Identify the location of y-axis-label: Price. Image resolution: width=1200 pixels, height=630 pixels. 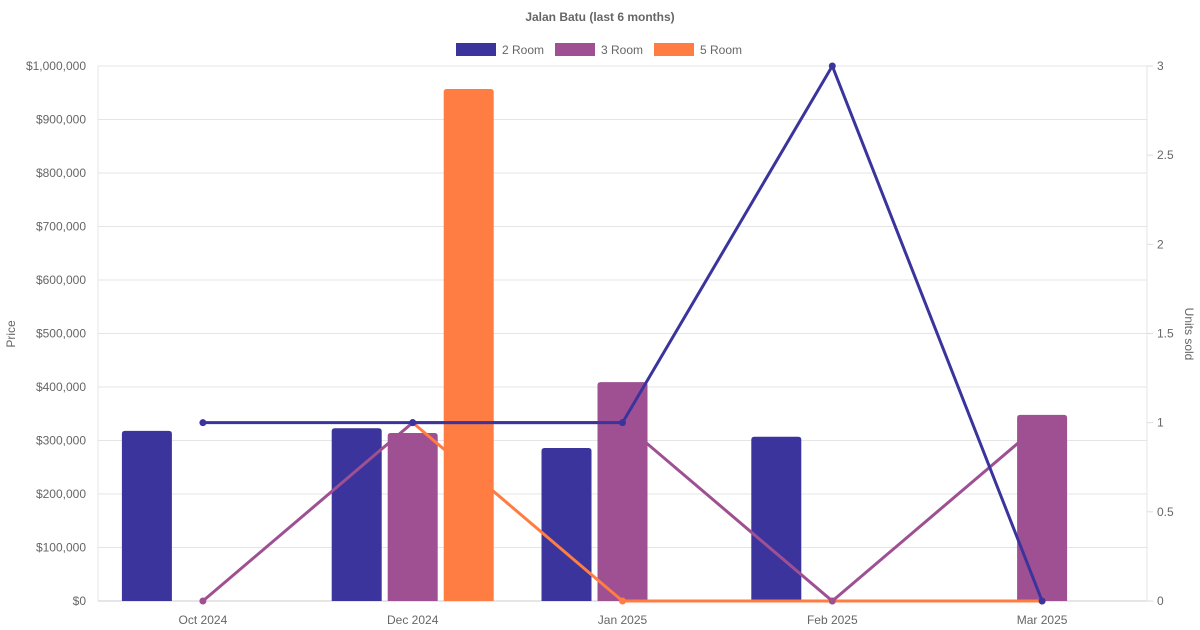
(11, 334).